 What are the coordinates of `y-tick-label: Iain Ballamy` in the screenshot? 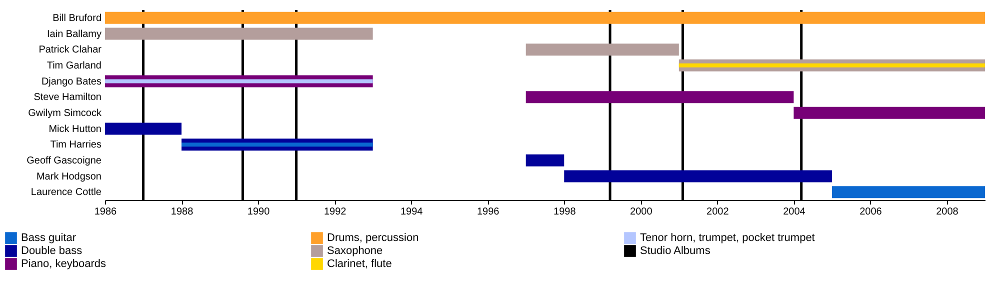 It's located at (74, 34).